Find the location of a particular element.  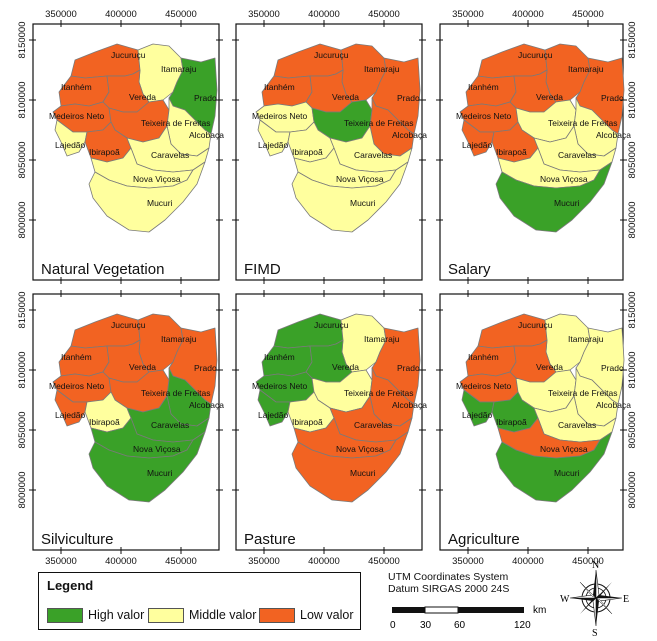

legend-label-middle: Middle valor is located at coordinates (223, 615).